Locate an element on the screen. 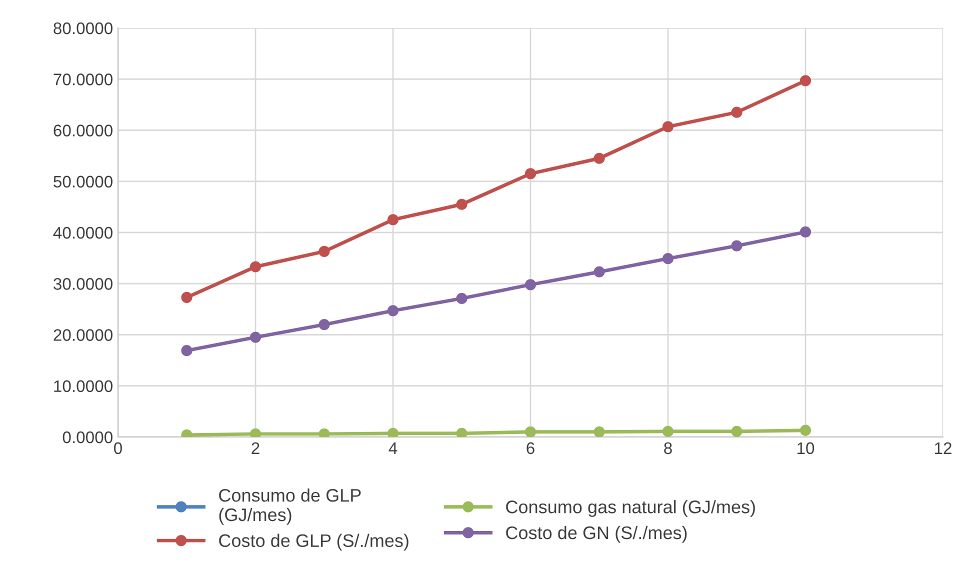 Image resolution: width=973 pixels, height=583 pixels. y-tick-label: 40.0000 is located at coordinates (82, 232).